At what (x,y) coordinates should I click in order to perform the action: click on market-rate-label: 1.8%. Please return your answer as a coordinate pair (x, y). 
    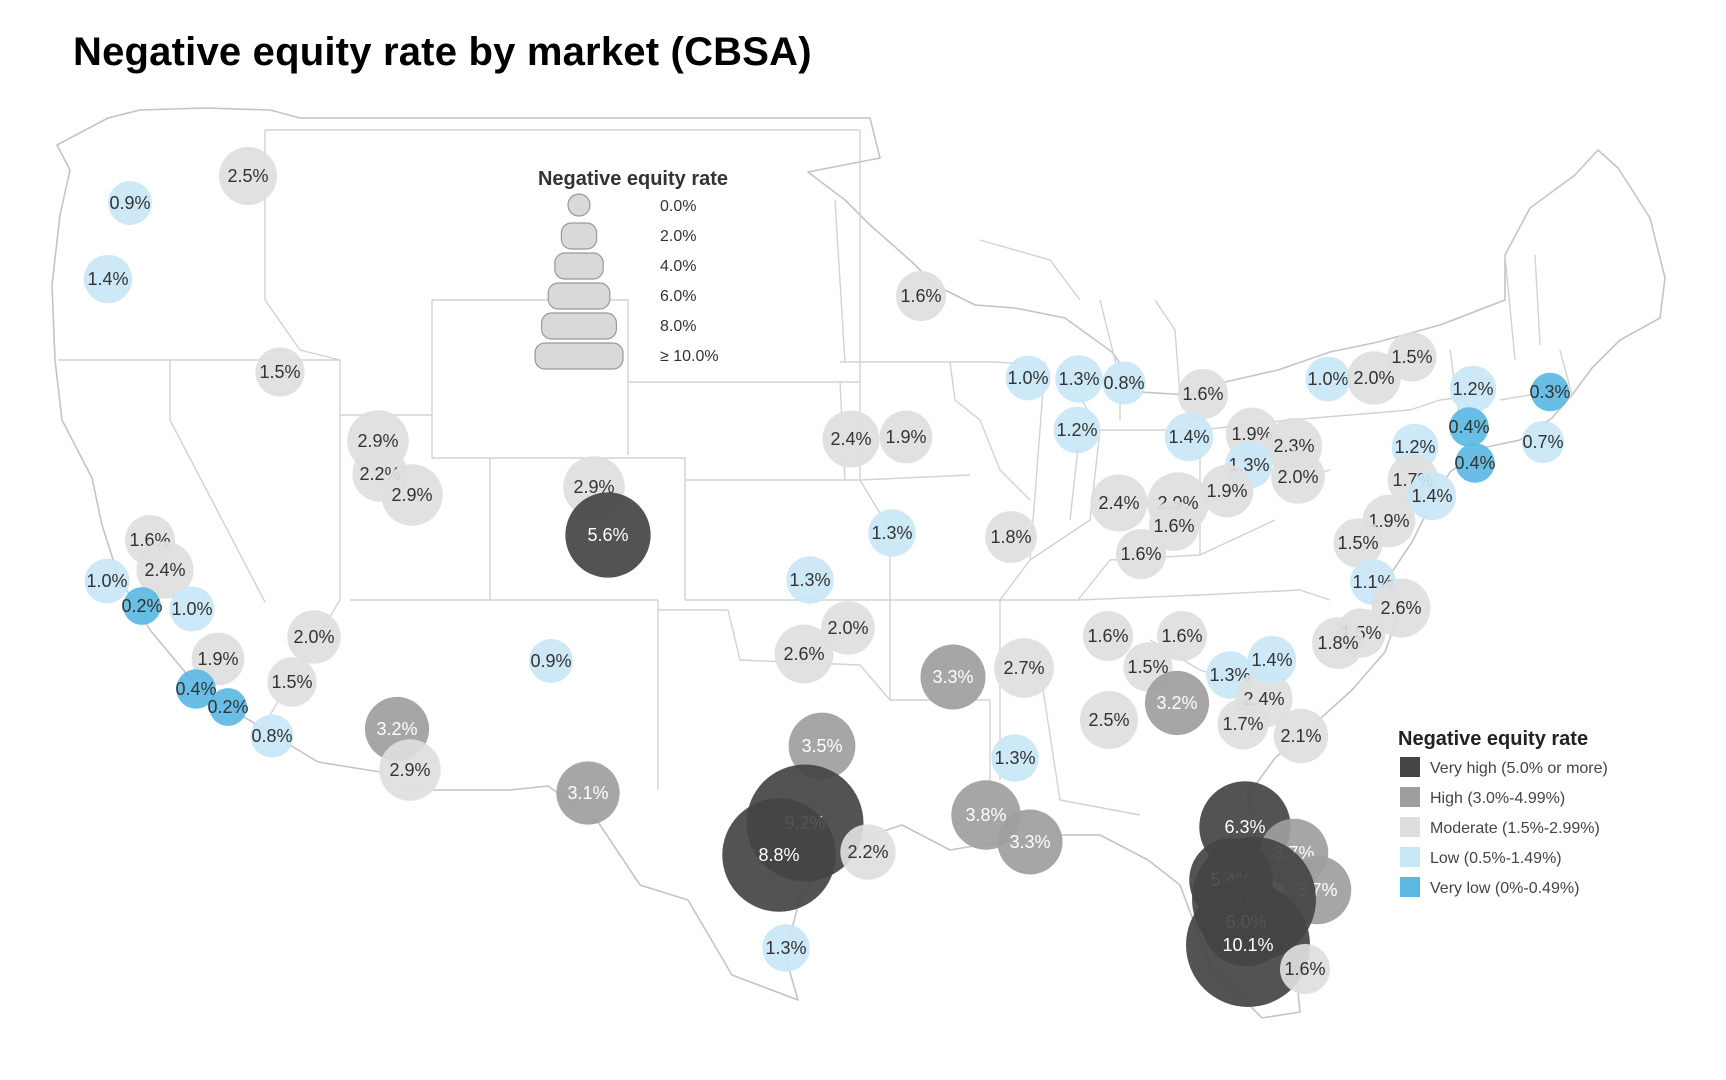
    Looking at the image, I should click on (1010, 537).